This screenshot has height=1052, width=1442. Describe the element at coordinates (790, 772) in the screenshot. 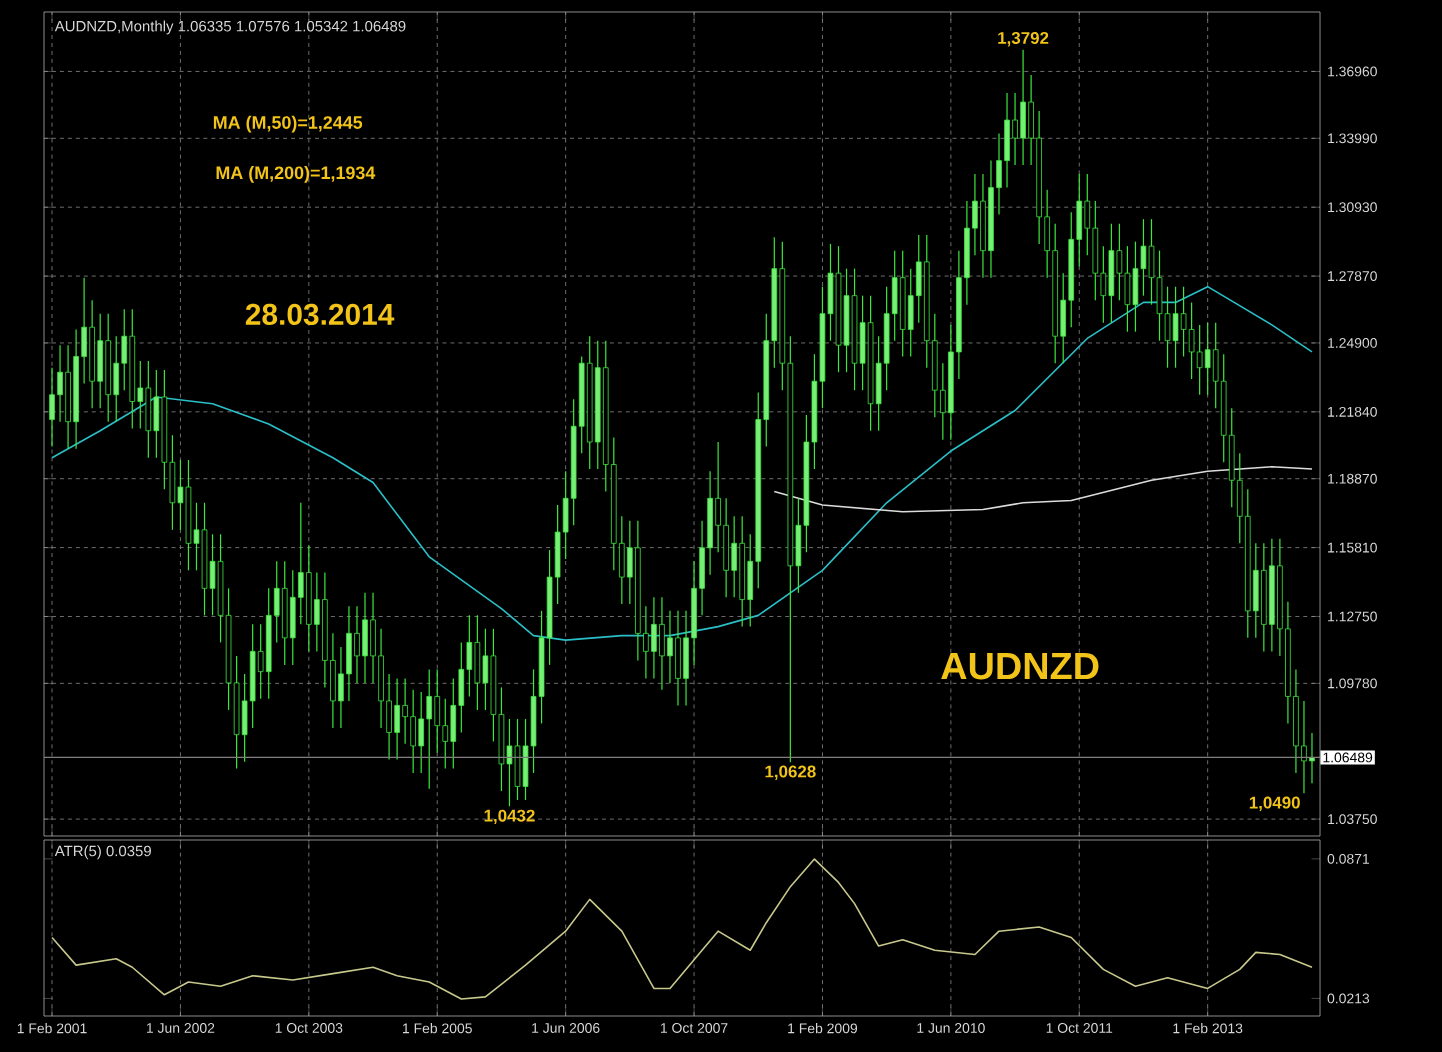

I see `annotation: 1,0628` at that location.